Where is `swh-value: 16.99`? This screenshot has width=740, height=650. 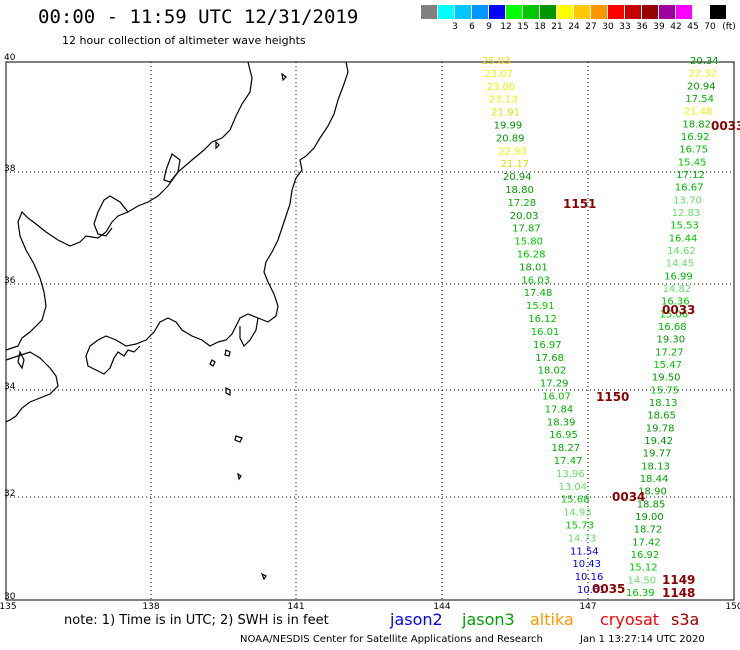
swh-value: 16.99 is located at coordinates (678, 276).